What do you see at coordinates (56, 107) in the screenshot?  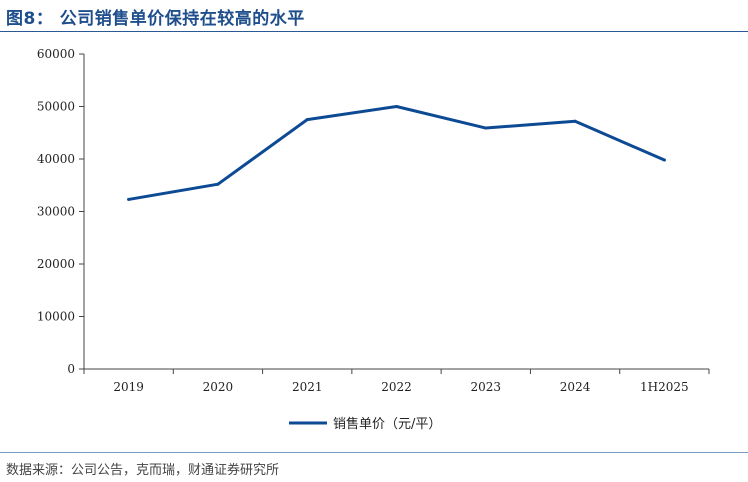 I see `y-tick-label: 50000` at bounding box center [56, 107].